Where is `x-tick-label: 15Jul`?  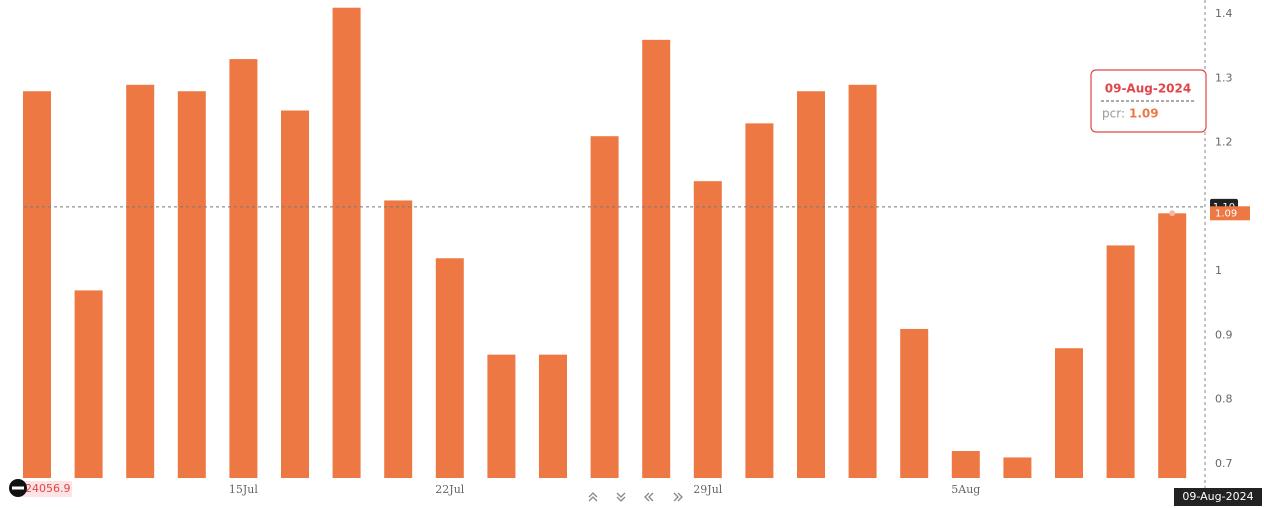 x-tick-label: 15Jul is located at coordinates (243, 489).